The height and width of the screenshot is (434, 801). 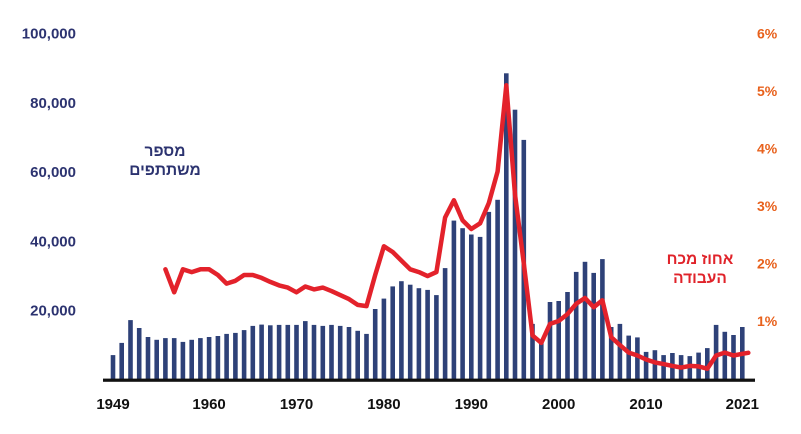 What do you see at coordinates (725, 355) in the screenshot?
I see `bar-2019` at bounding box center [725, 355].